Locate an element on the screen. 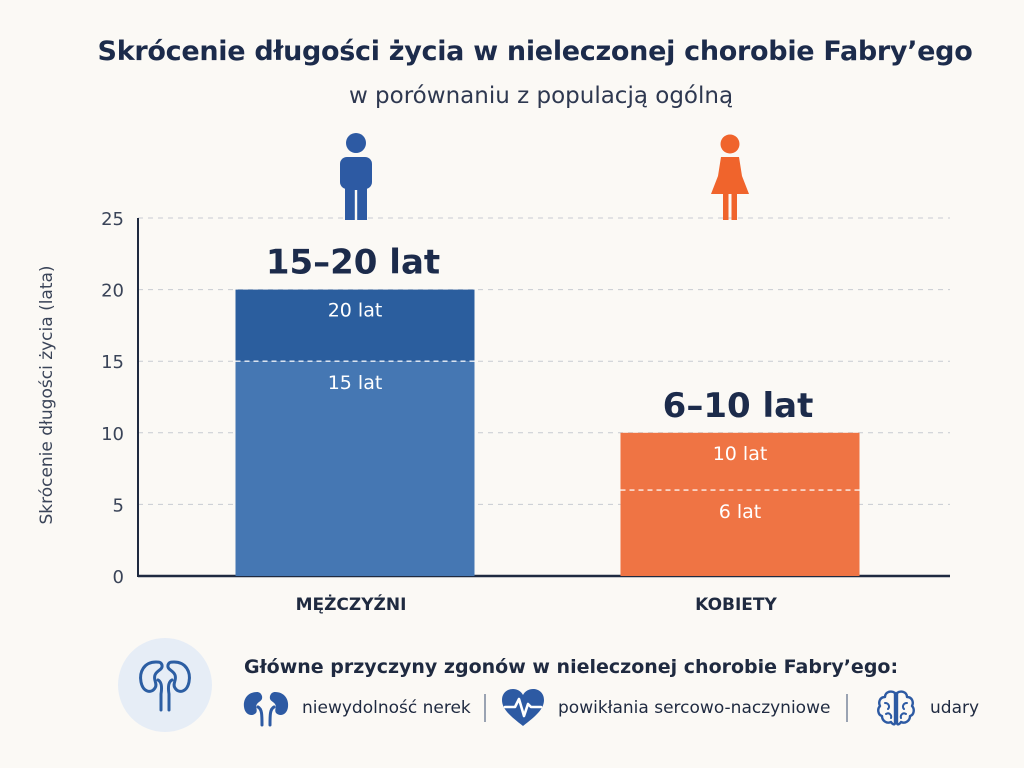 The width and height of the screenshot is (1024, 768). upper-value-label: 10 lat is located at coordinates (740, 454).